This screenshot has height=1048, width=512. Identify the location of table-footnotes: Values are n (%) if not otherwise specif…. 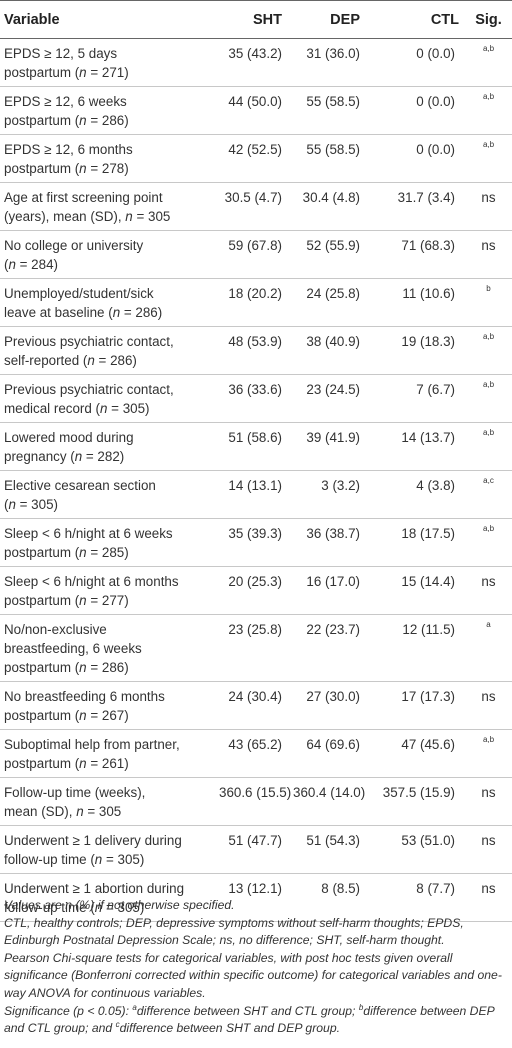
(257, 967).